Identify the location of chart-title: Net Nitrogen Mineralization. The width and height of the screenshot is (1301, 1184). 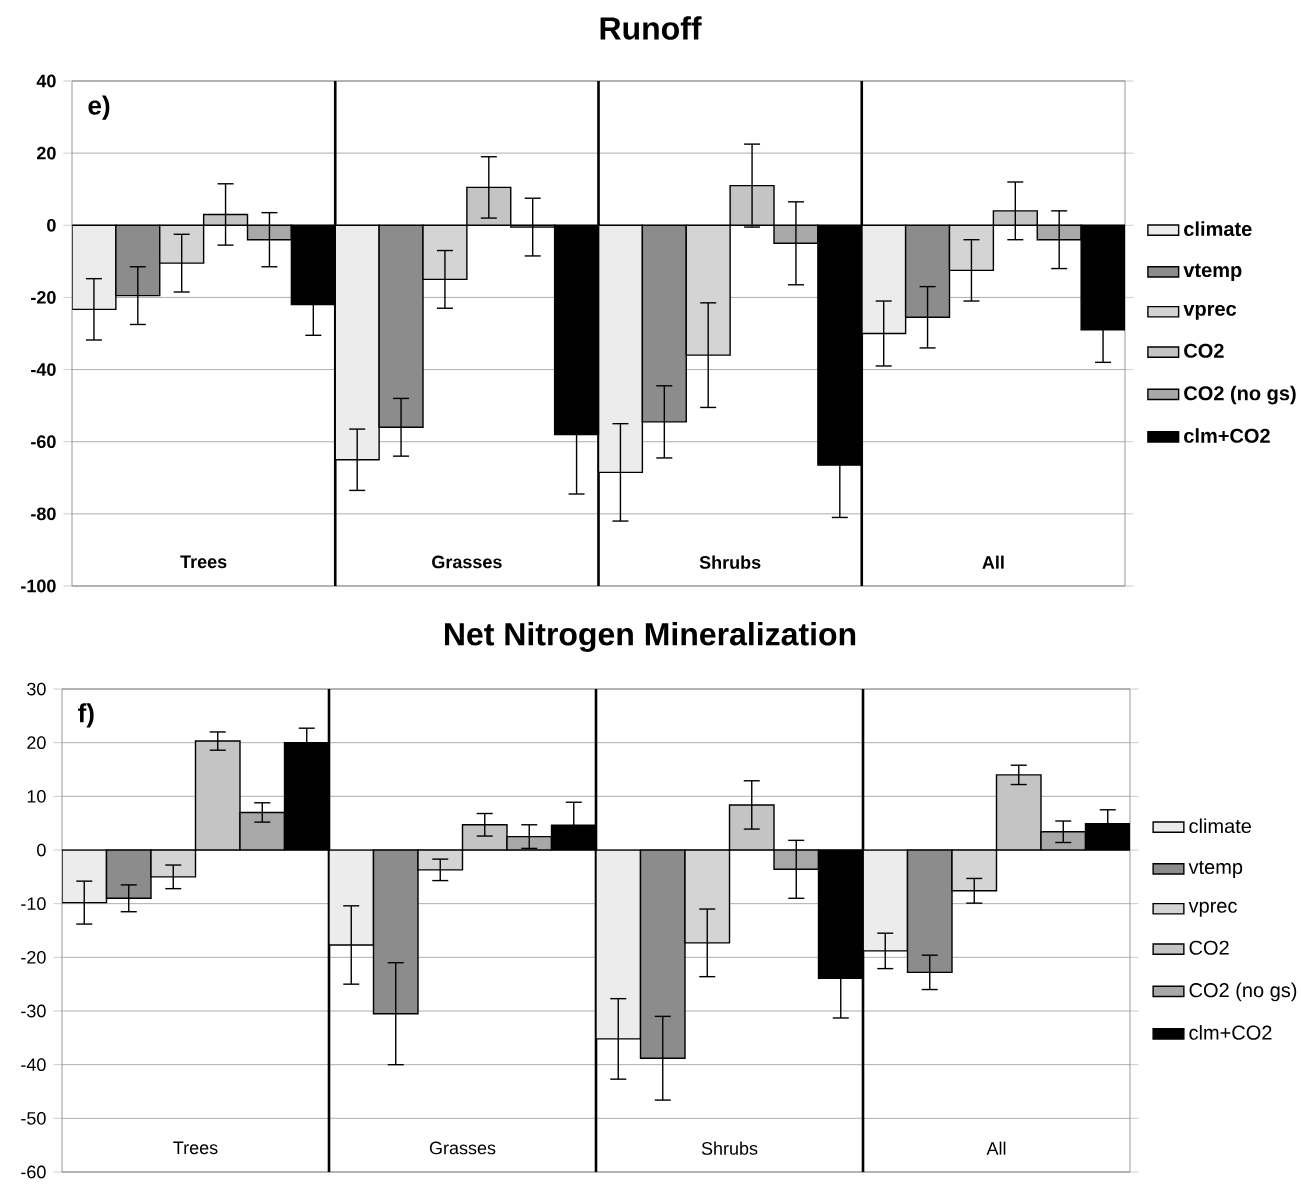
(650, 637).